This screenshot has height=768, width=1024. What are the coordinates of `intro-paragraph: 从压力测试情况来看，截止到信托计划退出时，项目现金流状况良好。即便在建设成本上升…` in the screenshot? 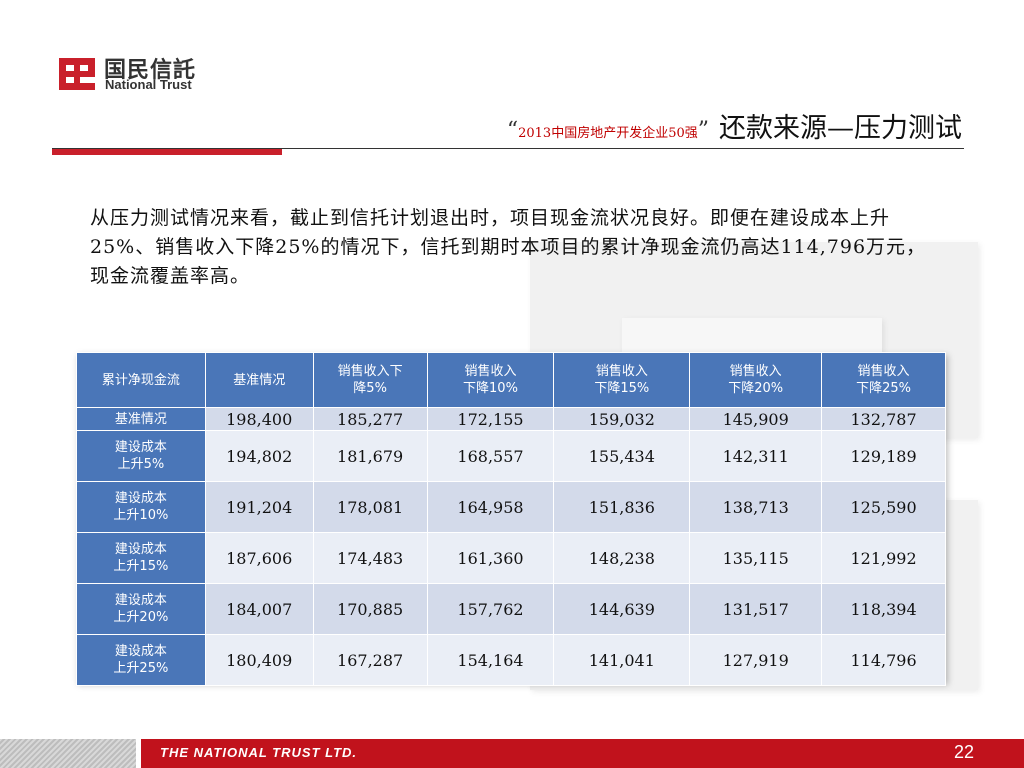 It's located at (508, 247).